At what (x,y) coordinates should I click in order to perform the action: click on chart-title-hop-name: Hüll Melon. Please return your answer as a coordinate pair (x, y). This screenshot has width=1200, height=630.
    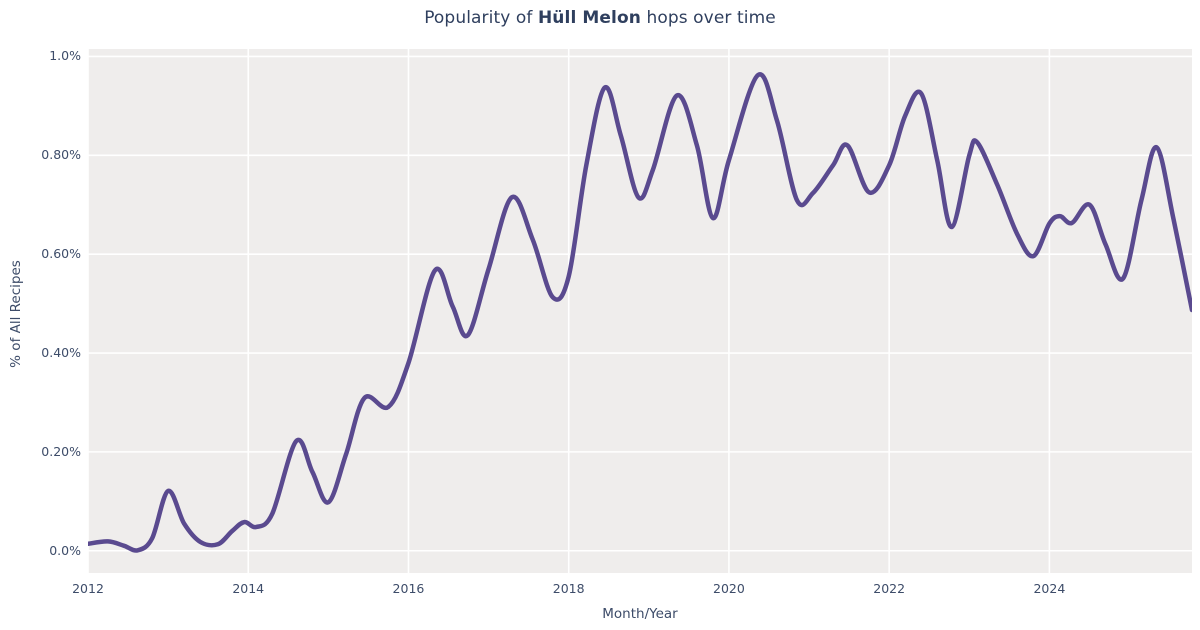
    Looking at the image, I should click on (589, 18).